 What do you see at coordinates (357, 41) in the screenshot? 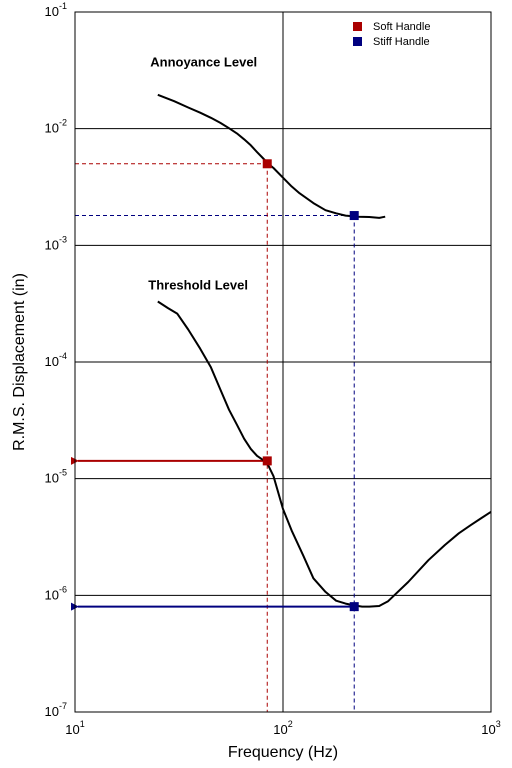
I see `stiff-handle-legend-swatch` at bounding box center [357, 41].